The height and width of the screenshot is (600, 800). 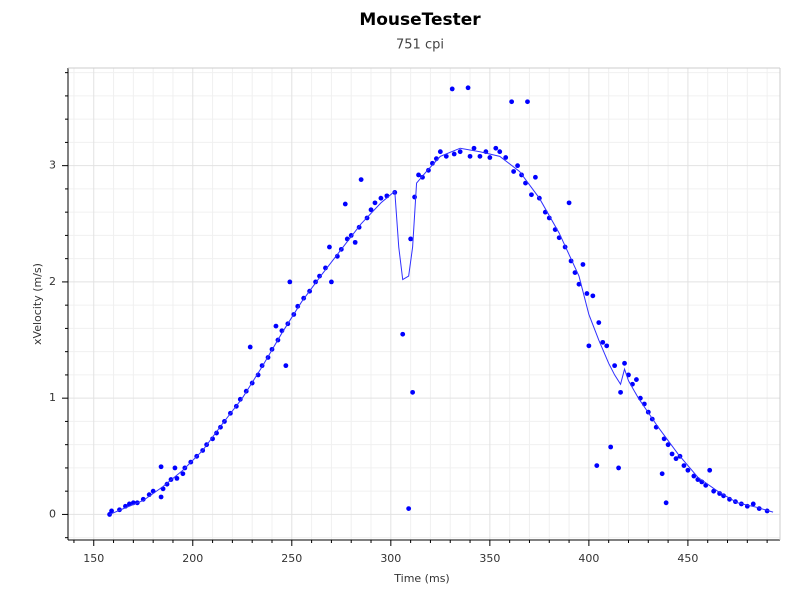 What do you see at coordinates (192, 558) in the screenshot?
I see `x-tick-label: 200` at bounding box center [192, 558].